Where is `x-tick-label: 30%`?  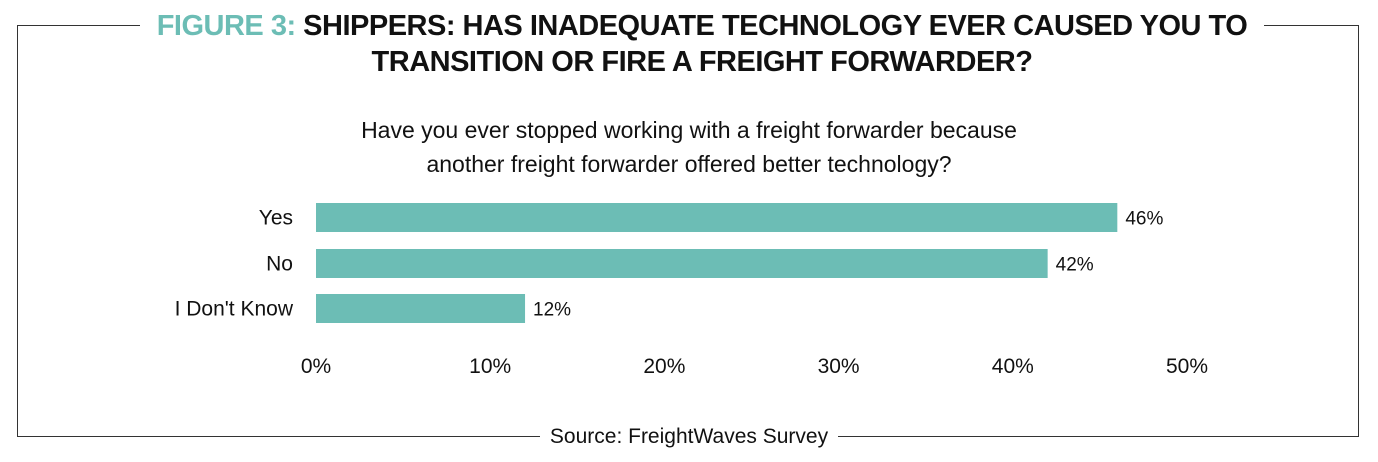 x-tick-label: 30% is located at coordinates (839, 366).